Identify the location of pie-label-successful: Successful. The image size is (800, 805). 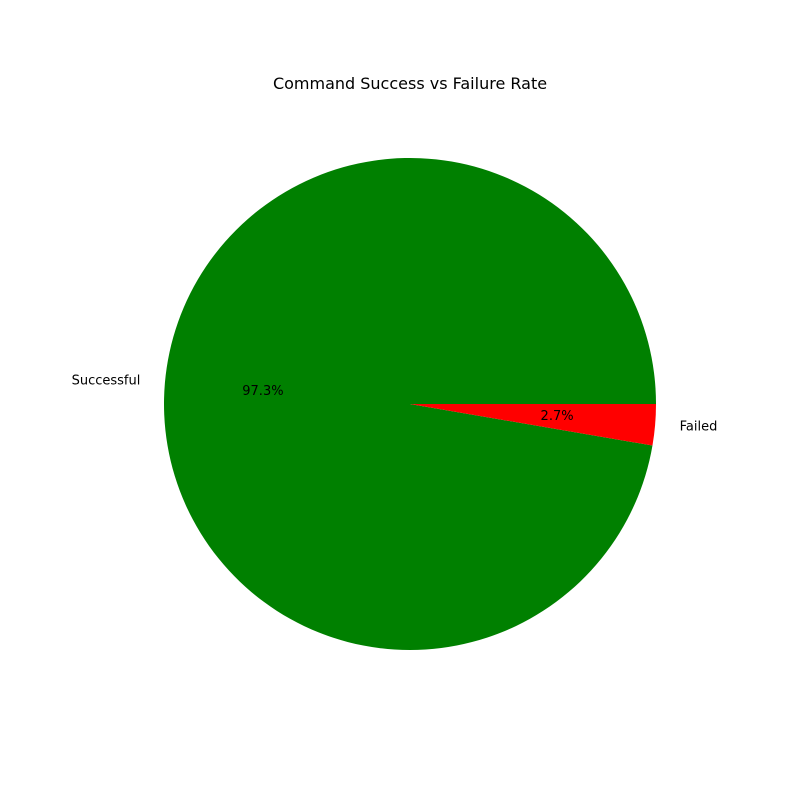
(106, 381).